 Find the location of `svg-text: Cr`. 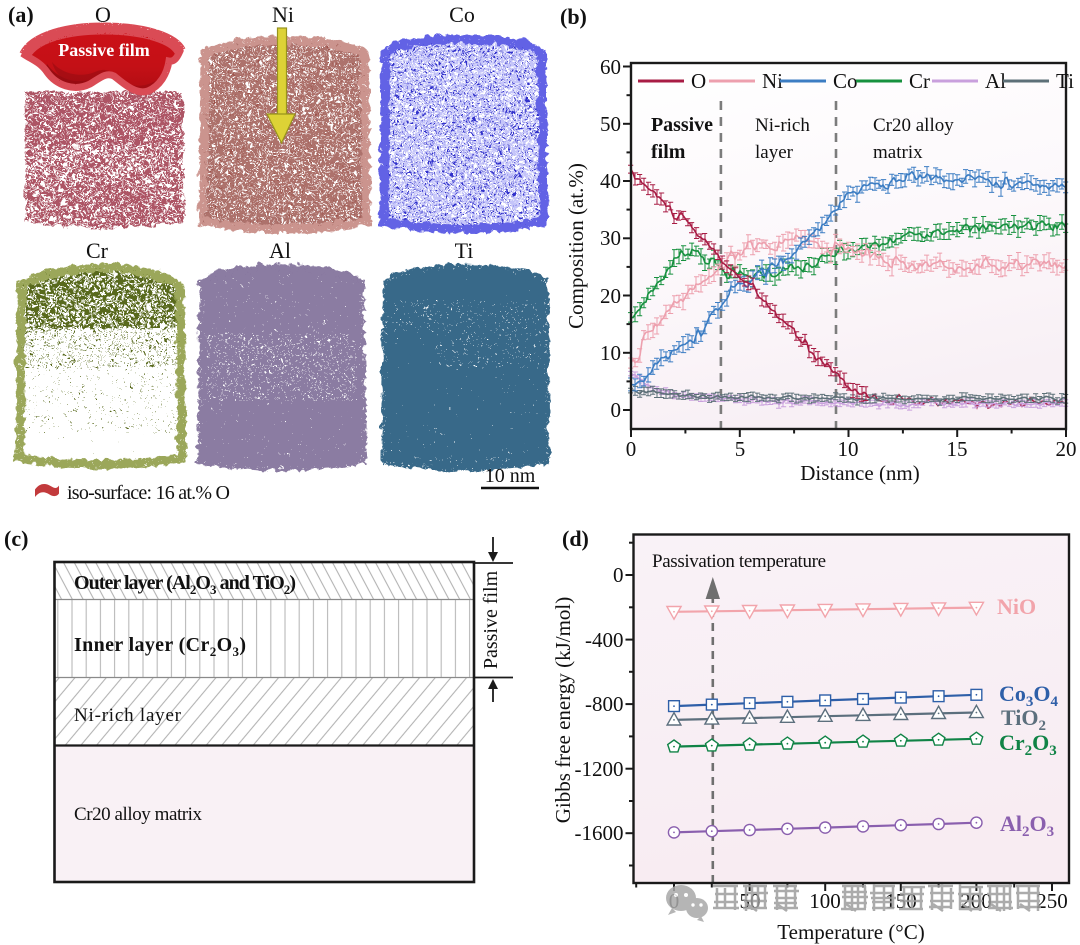

svg-text: Cr is located at coordinates (919, 81).